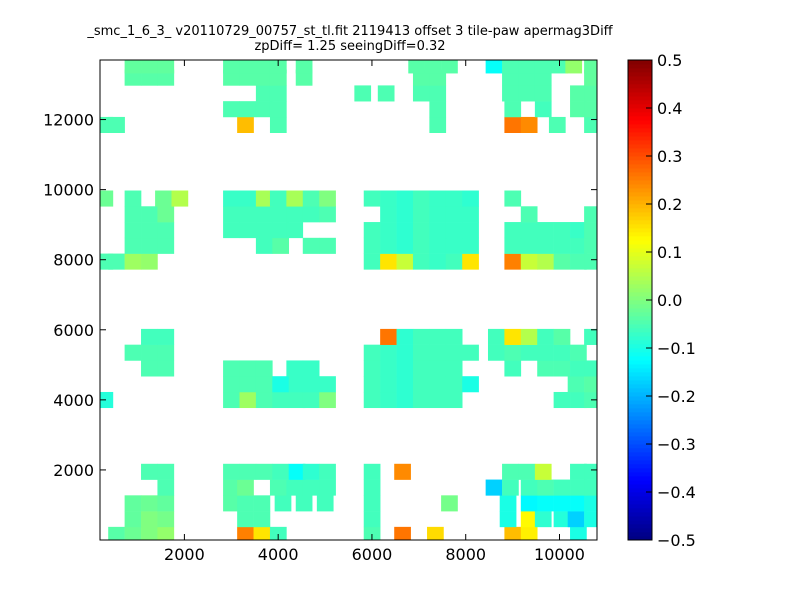  I want to click on x-tick-label: 10000, so click(559, 554).